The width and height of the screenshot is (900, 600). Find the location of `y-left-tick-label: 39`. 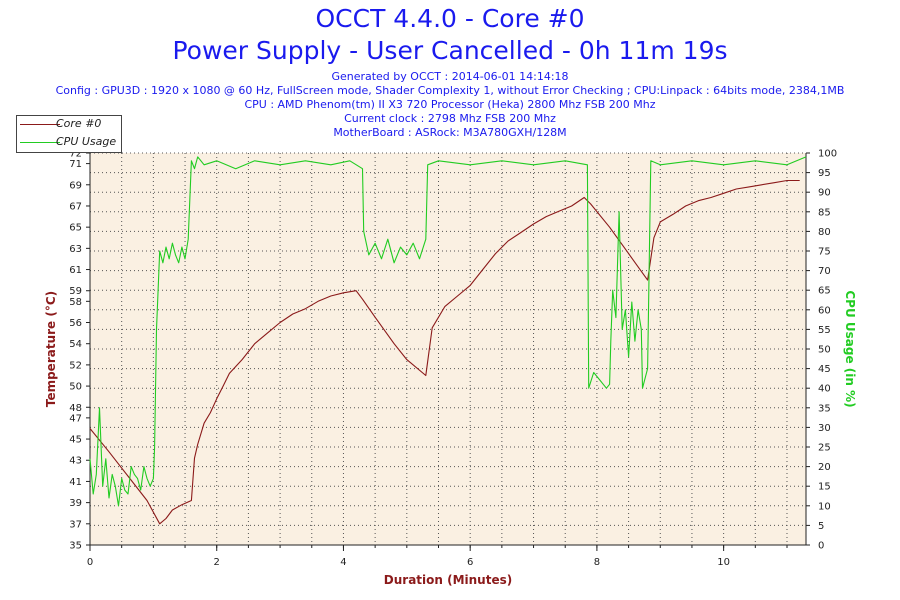

y-left-tick-label: 39 is located at coordinates (75, 503).